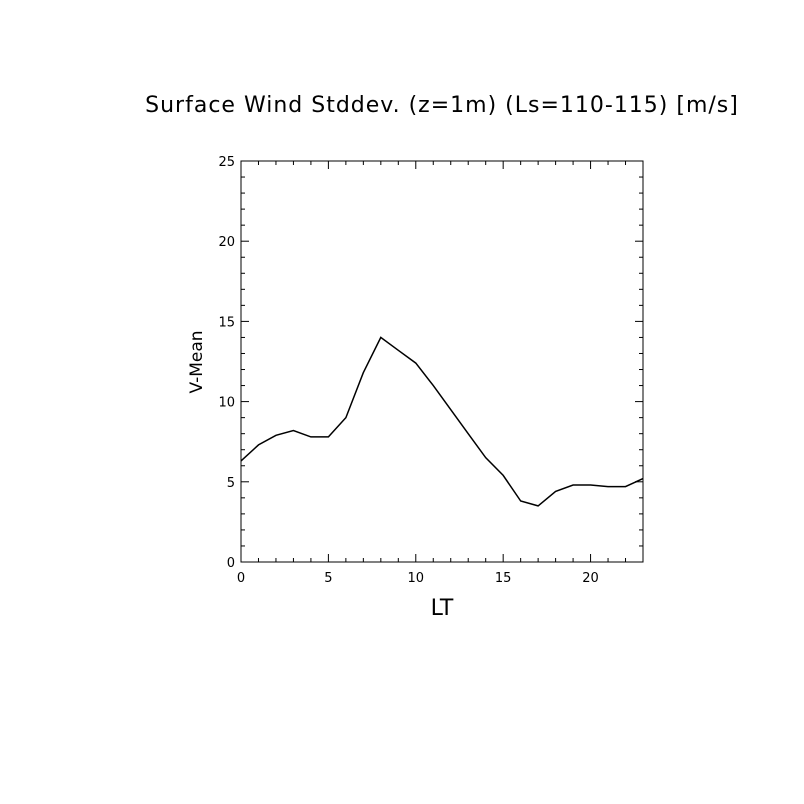  I want to click on series-line, so click(442, 421).